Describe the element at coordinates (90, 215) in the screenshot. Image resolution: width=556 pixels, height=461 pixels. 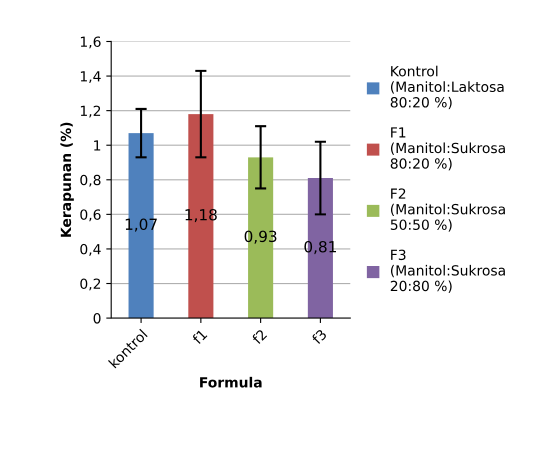
I see `y-tick-label: 0,6` at that location.